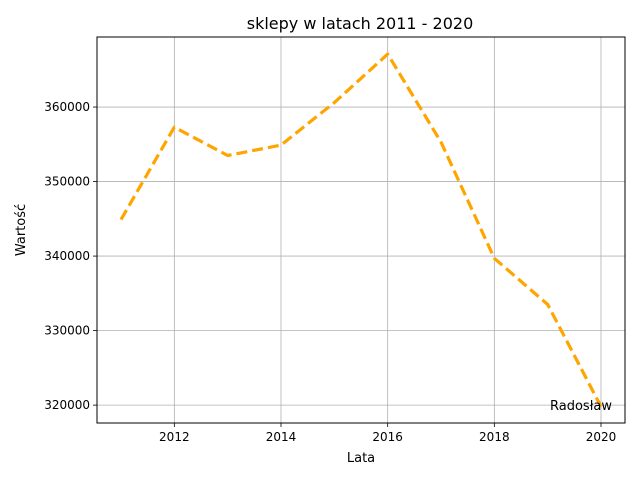 This screenshot has height=480, width=640. I want to click on x-tick-label: 2016, so click(387, 437).